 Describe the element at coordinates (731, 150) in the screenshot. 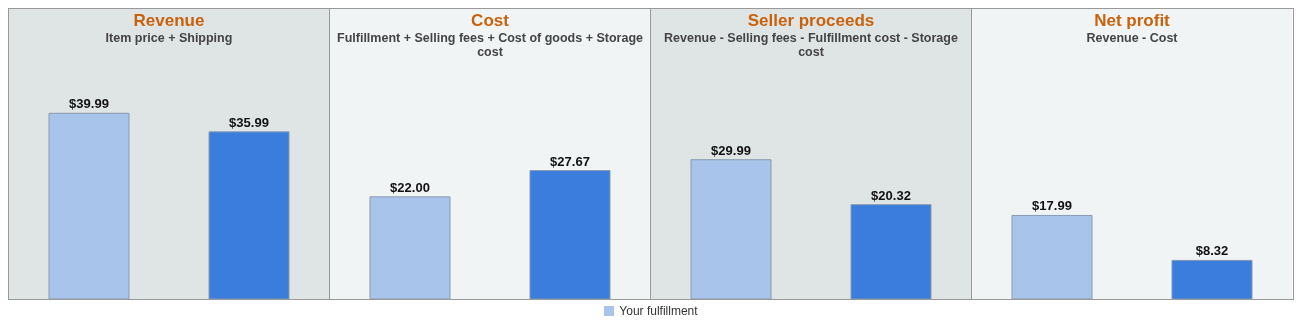

I see `data-label: $29.99` at that location.